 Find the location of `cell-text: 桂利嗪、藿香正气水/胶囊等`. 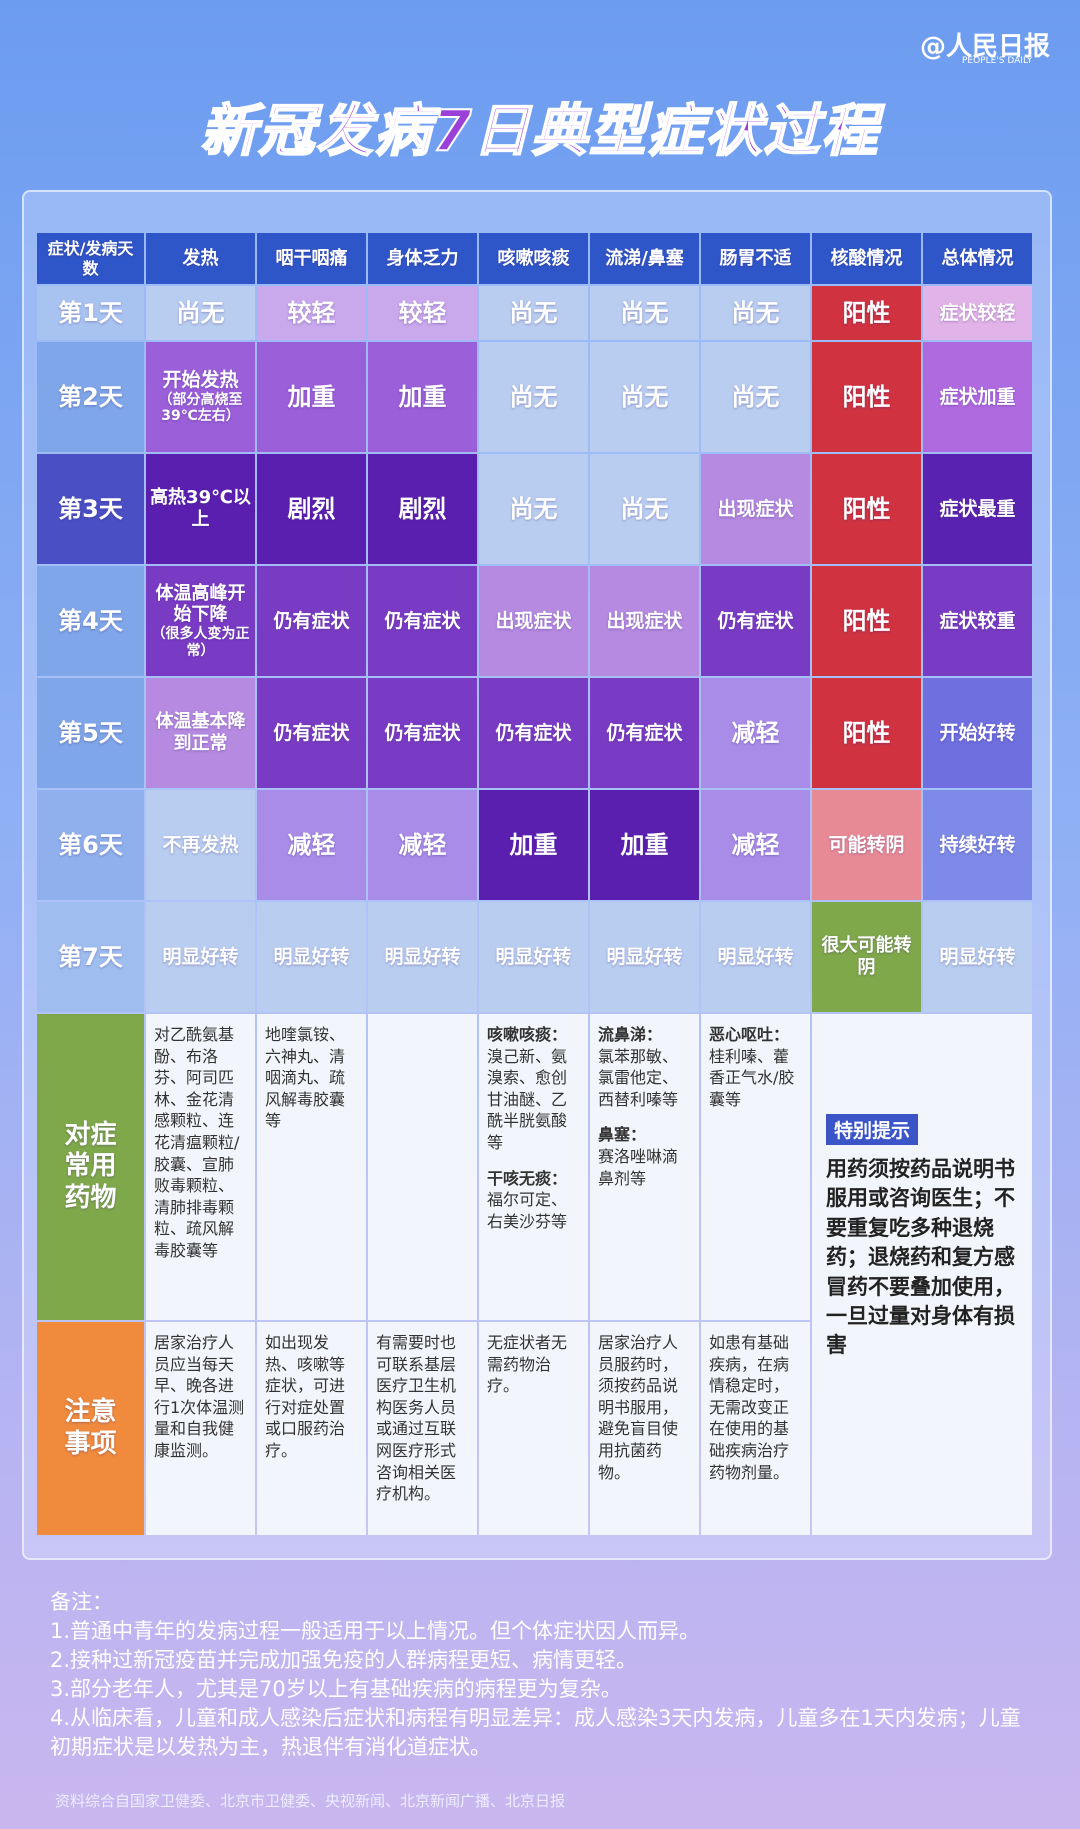

cell-text: 桂利嗪、藿香正气水/胶囊等 is located at coordinates (752, 1077).